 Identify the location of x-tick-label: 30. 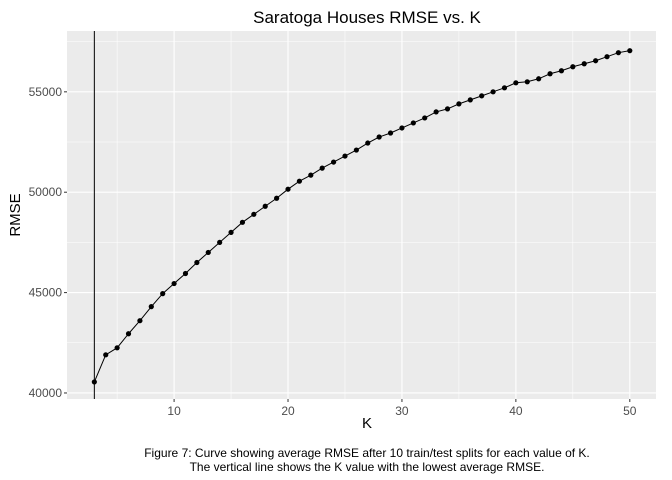
(402, 411).